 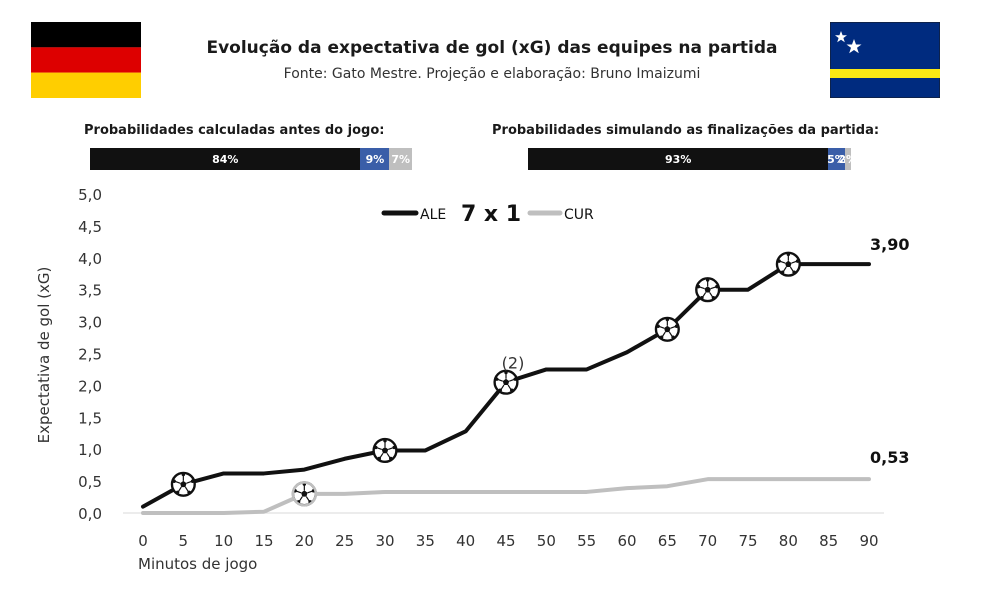 I want to click on score-label: 7 x 1, so click(x=491, y=214).